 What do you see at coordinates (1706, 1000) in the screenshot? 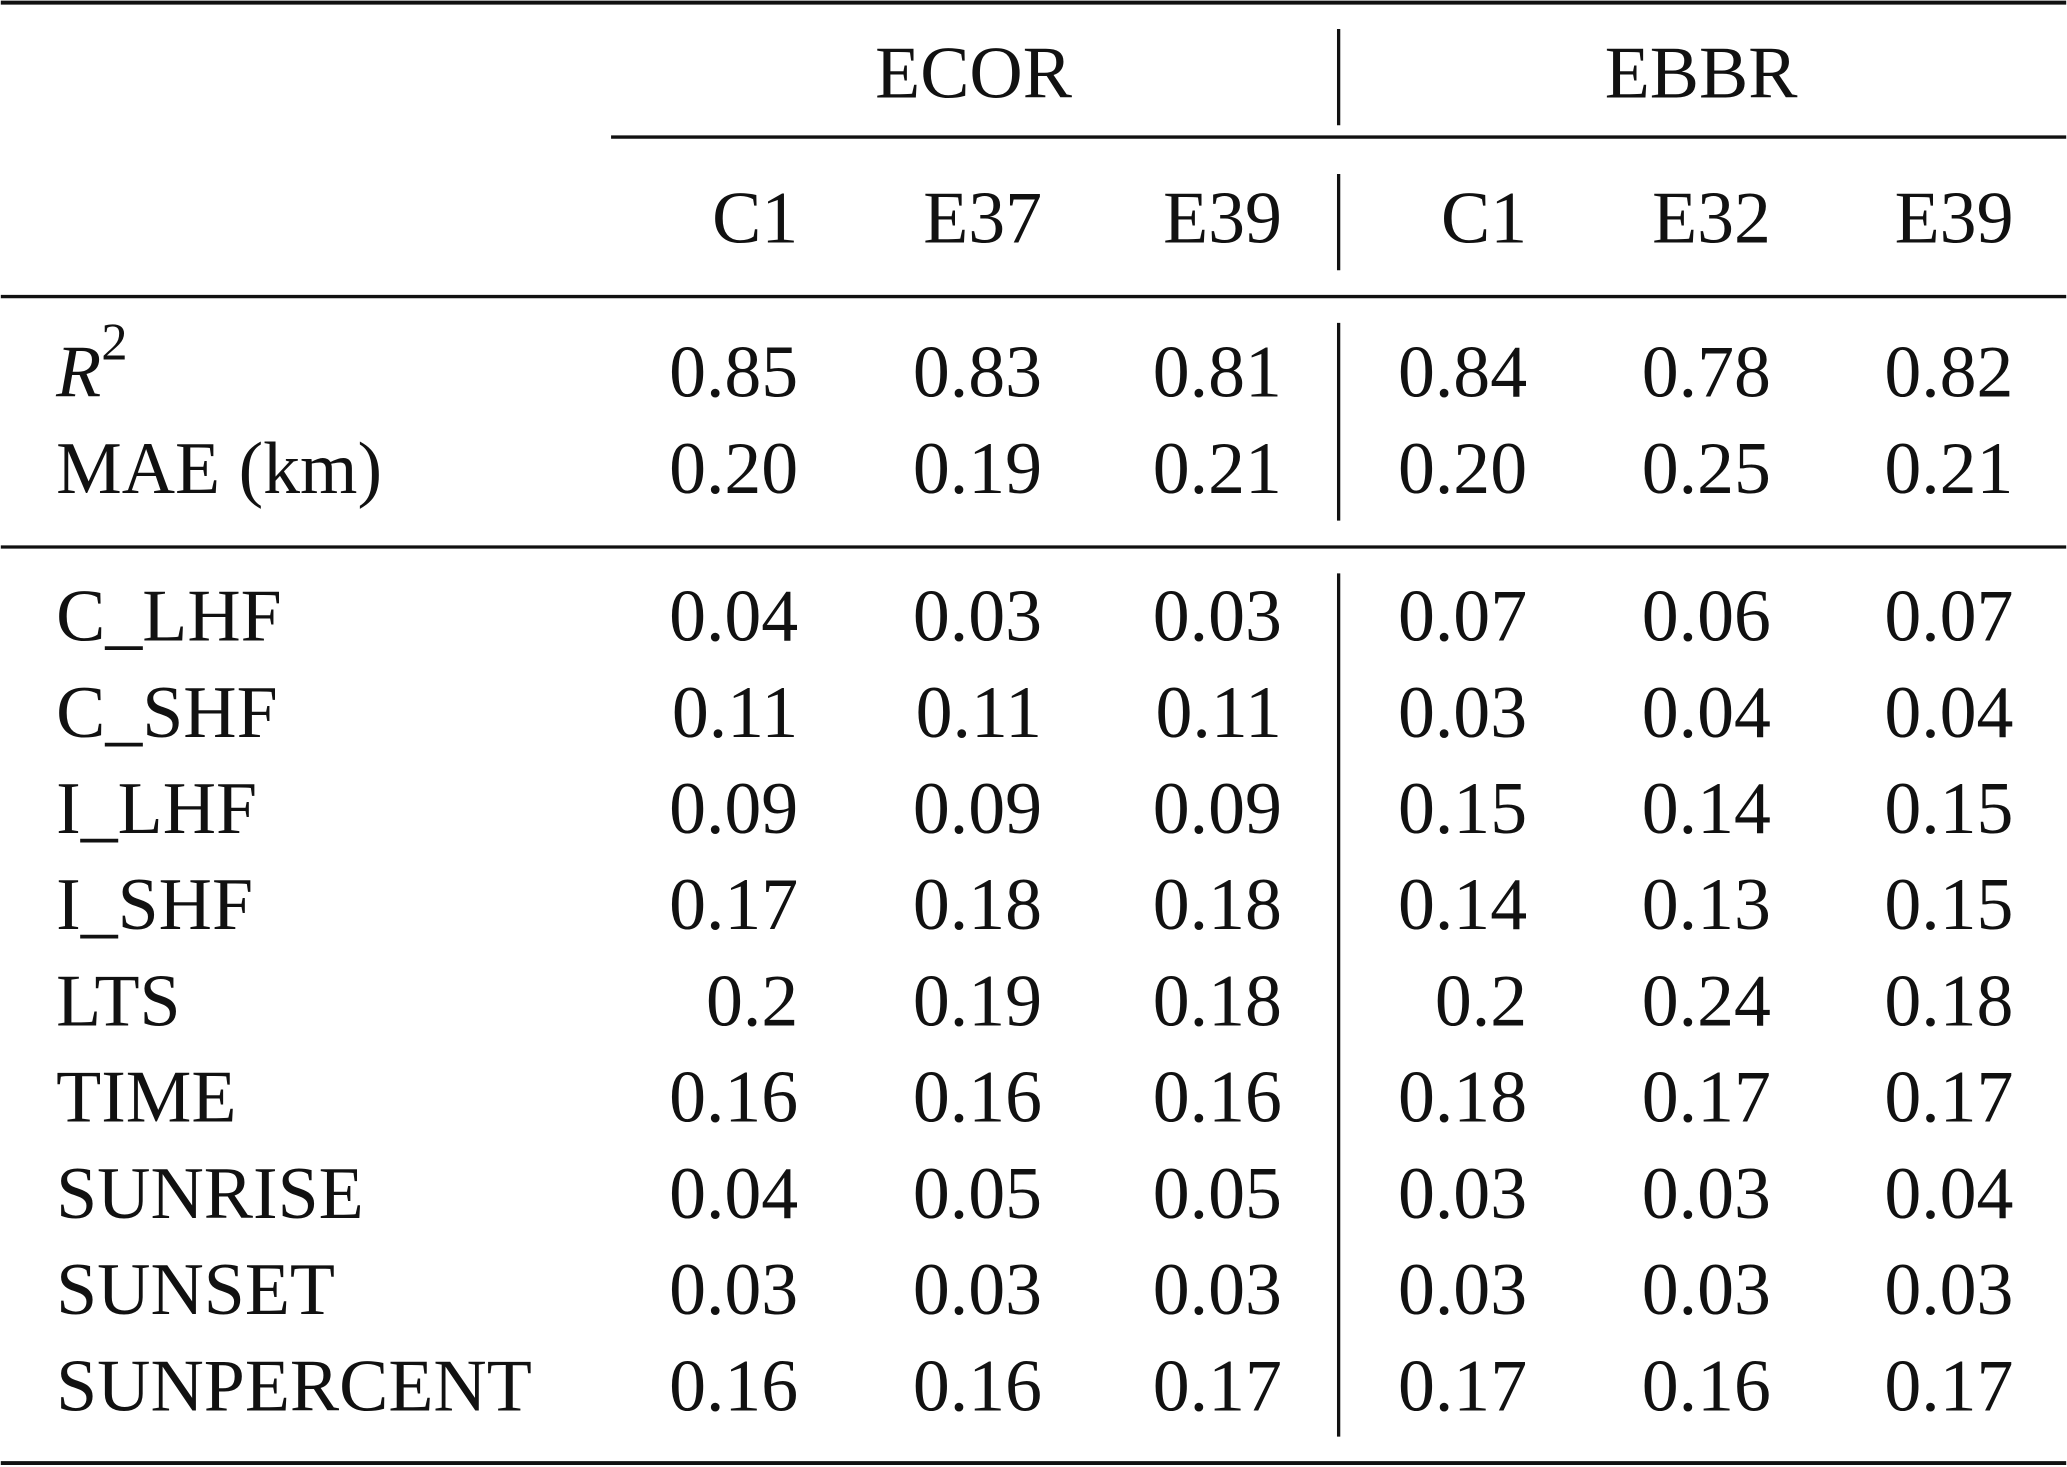
I see `cell-value: 0.24` at bounding box center [1706, 1000].